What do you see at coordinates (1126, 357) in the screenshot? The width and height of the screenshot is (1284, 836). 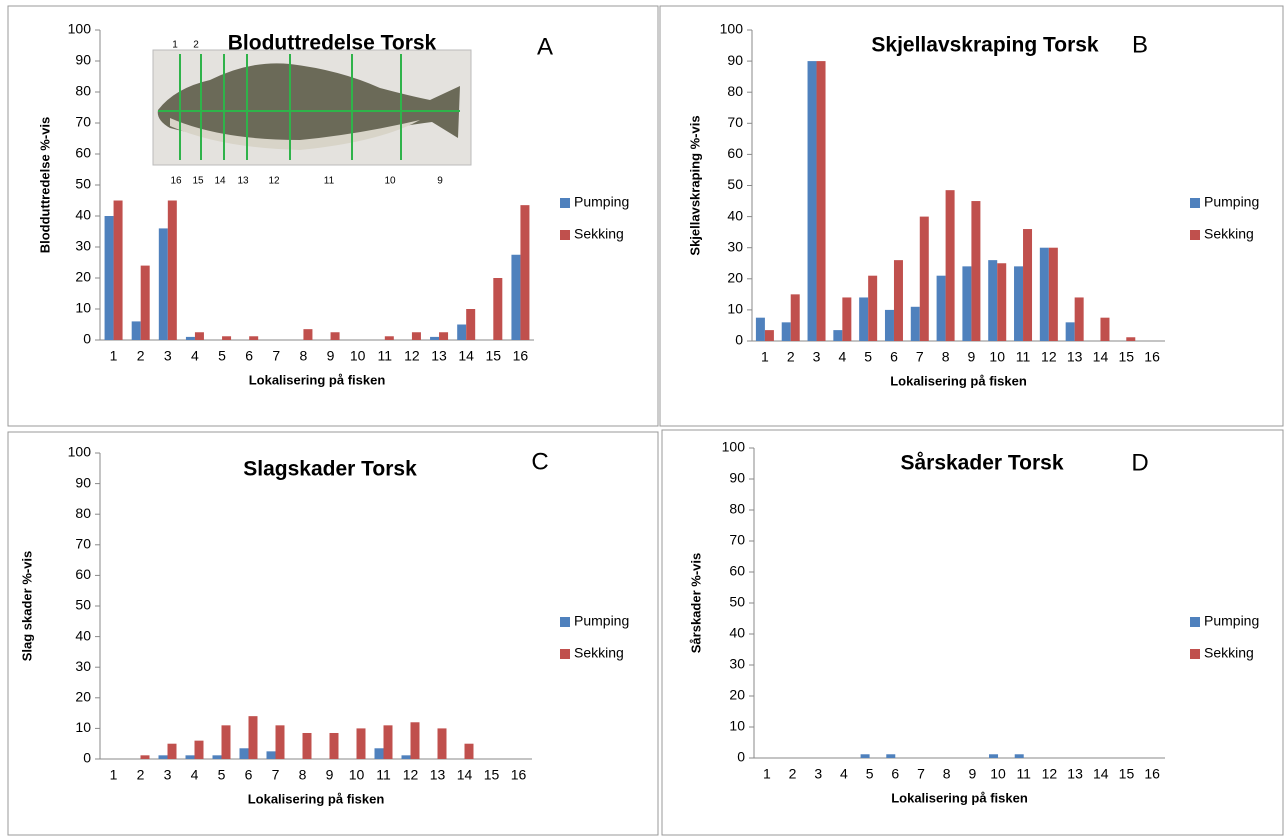 I see `x-tick-label: 15` at bounding box center [1126, 357].